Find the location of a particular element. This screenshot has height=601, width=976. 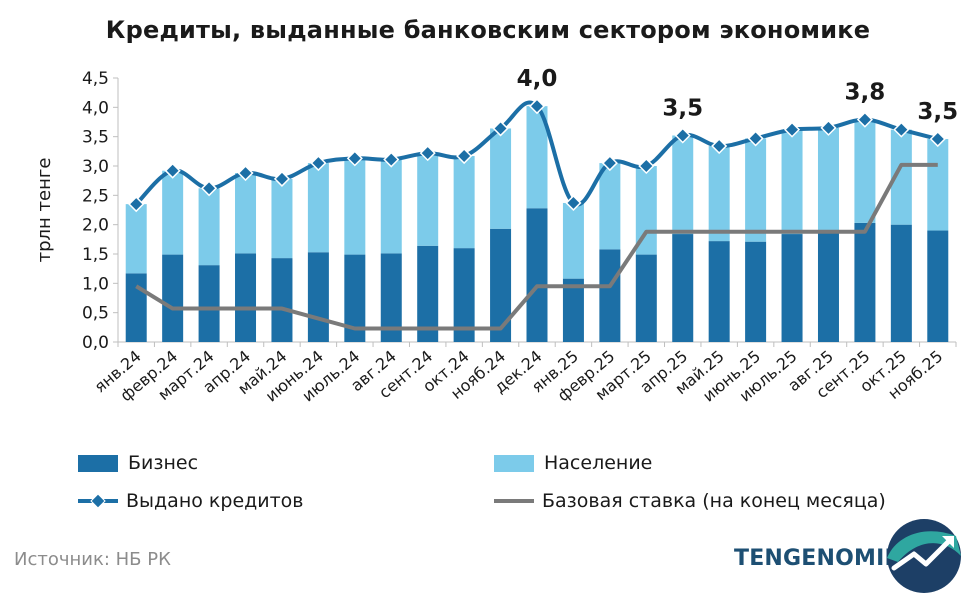

brand-logo-icon is located at coordinates (924, 556).